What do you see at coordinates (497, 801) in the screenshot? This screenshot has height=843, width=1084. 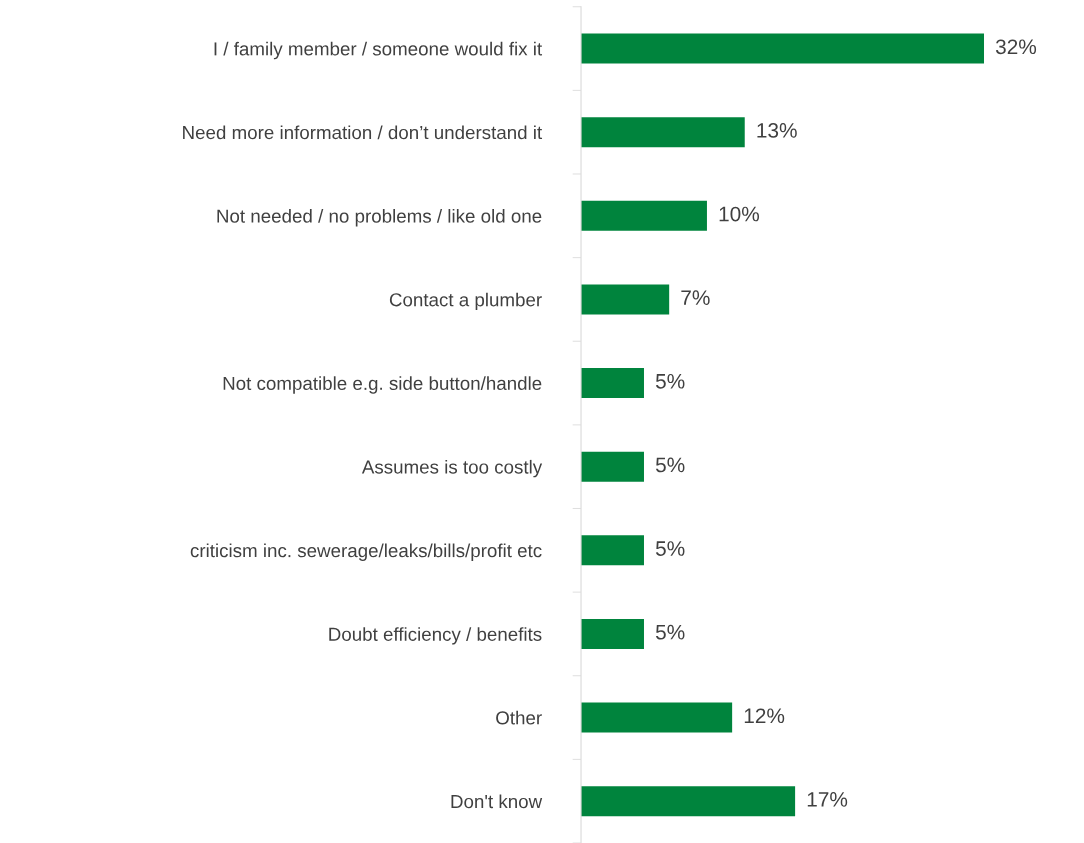 I see `y-tick-label: Don't know` at bounding box center [497, 801].